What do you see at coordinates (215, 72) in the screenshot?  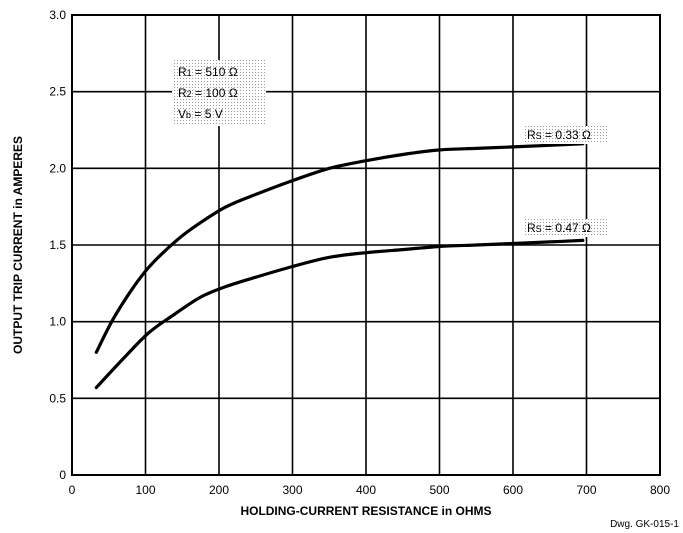 I see `param-r1-value: = 510 Ω` at bounding box center [215, 72].